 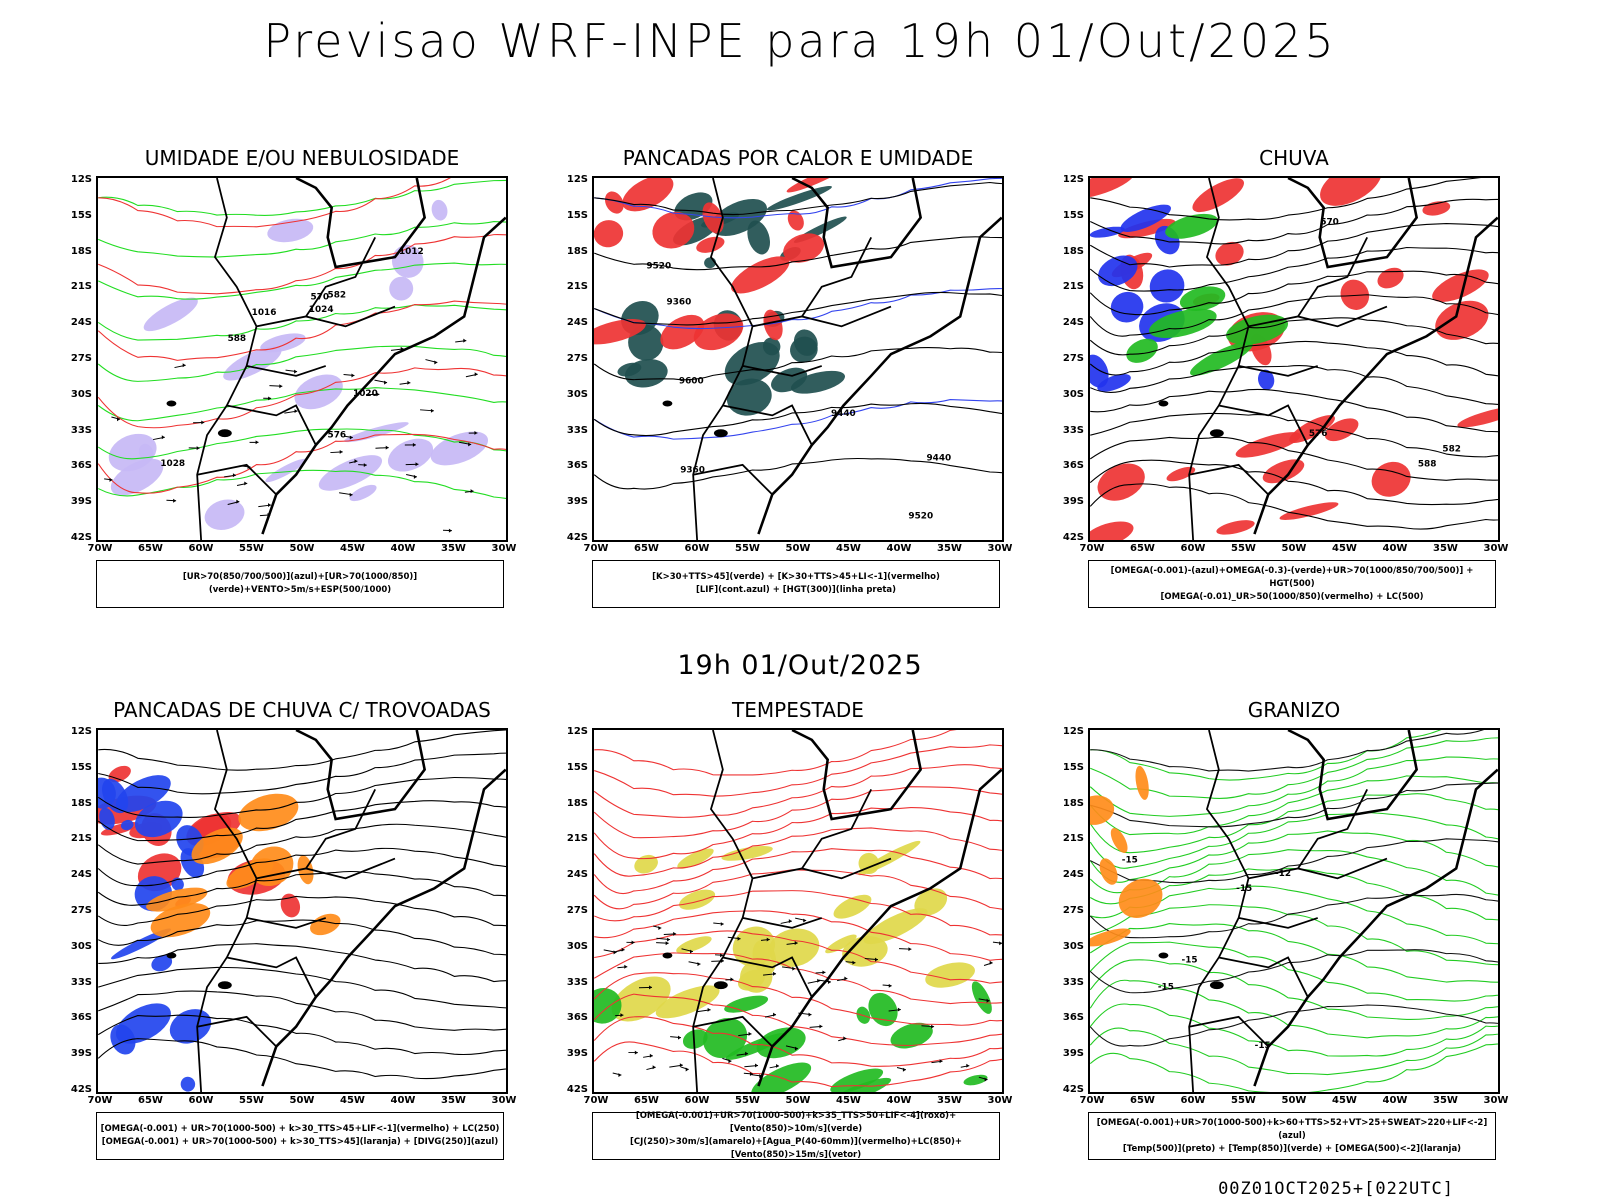 I want to click on longitude-tick-label: 60W, so click(x=1193, y=548).